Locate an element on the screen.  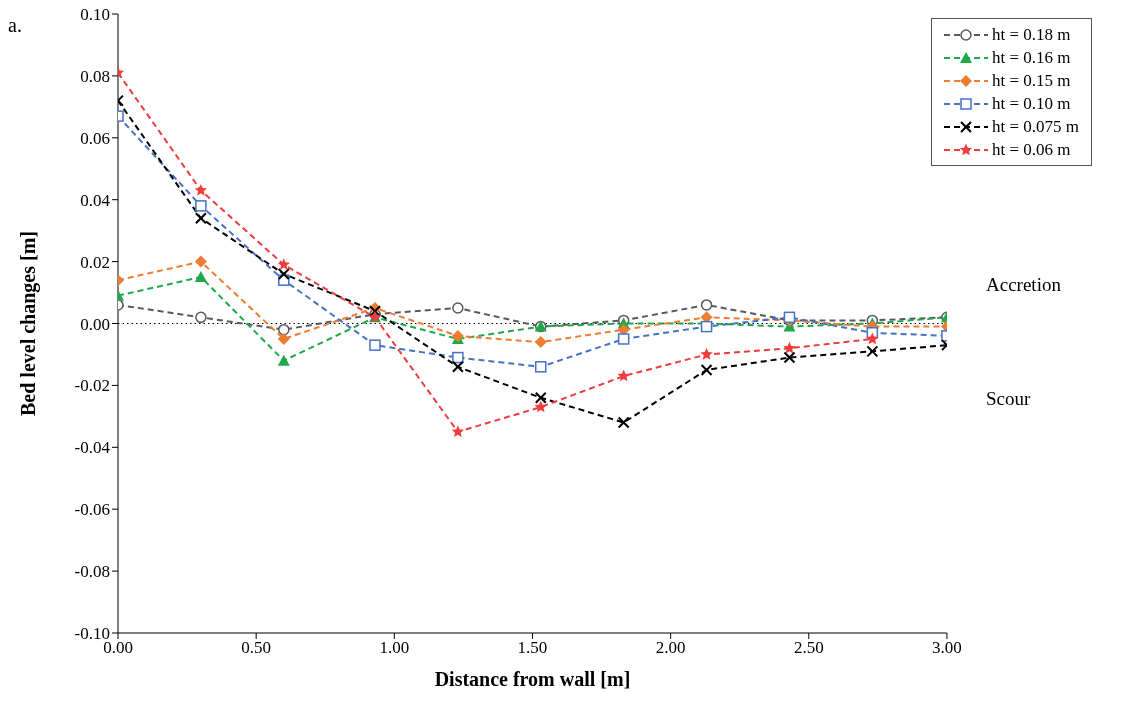
y-tick-label: -0.02 is located at coordinates (92, 386).